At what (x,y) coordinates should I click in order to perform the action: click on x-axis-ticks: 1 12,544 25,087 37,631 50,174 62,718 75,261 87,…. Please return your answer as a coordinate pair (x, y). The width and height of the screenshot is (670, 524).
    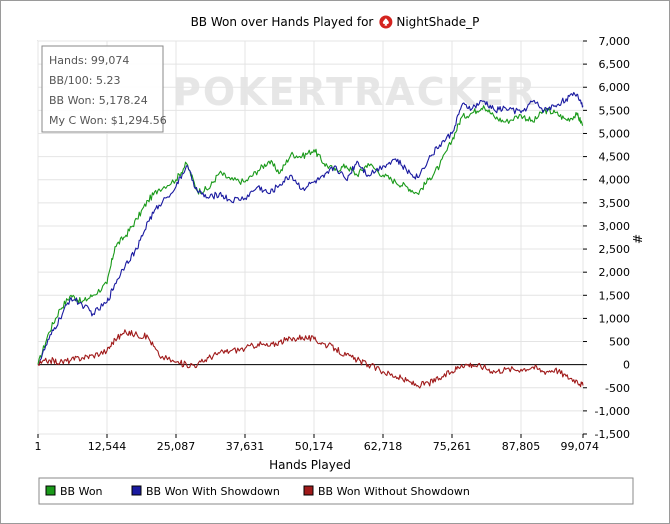
    Looking at the image, I should click on (317, 443).